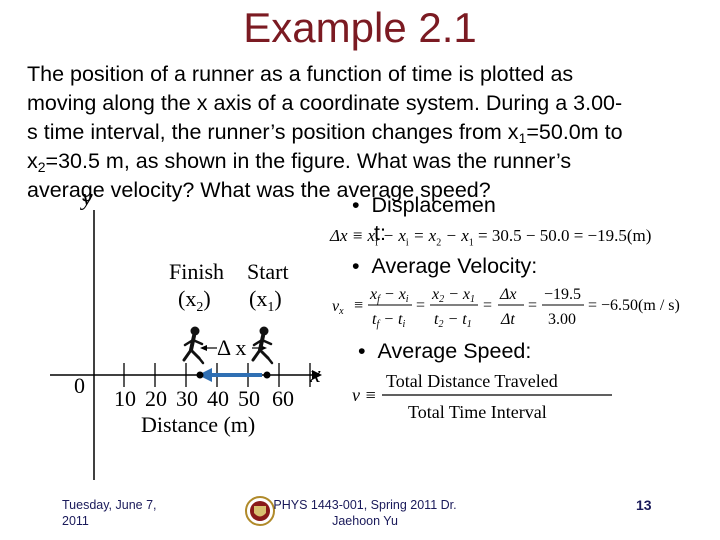 This screenshot has width=720, height=540. I want to click on y-axis-label: y, so click(86, 198).